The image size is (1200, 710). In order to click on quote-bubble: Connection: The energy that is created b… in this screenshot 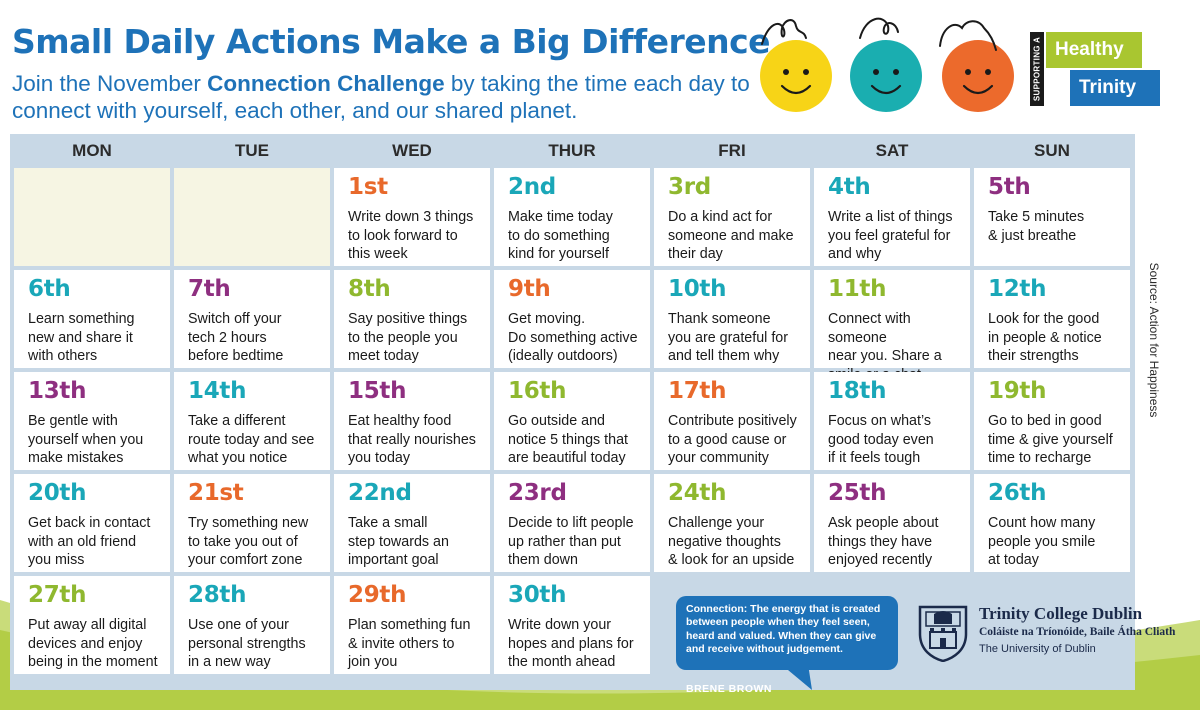, I will do `click(787, 633)`.